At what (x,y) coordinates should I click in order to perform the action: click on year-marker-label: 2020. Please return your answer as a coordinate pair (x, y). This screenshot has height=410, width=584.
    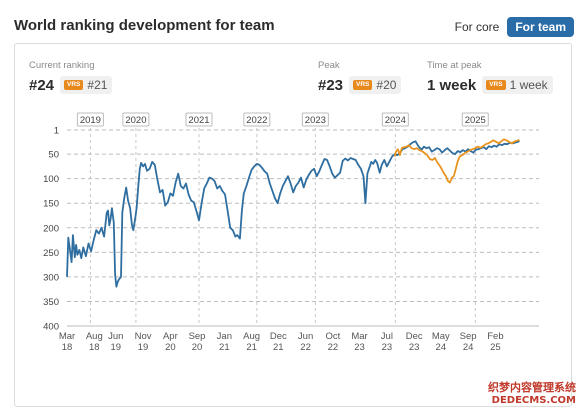
    Looking at the image, I should click on (135, 120).